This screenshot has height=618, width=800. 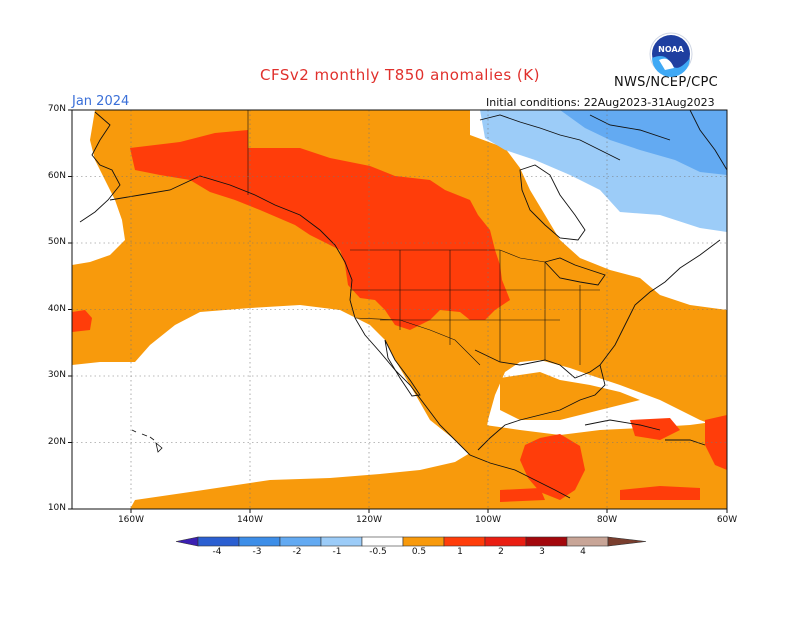 What do you see at coordinates (400, 75) in the screenshot?
I see `map-title: CFSv2 monthly T850 anomalies (K)` at bounding box center [400, 75].